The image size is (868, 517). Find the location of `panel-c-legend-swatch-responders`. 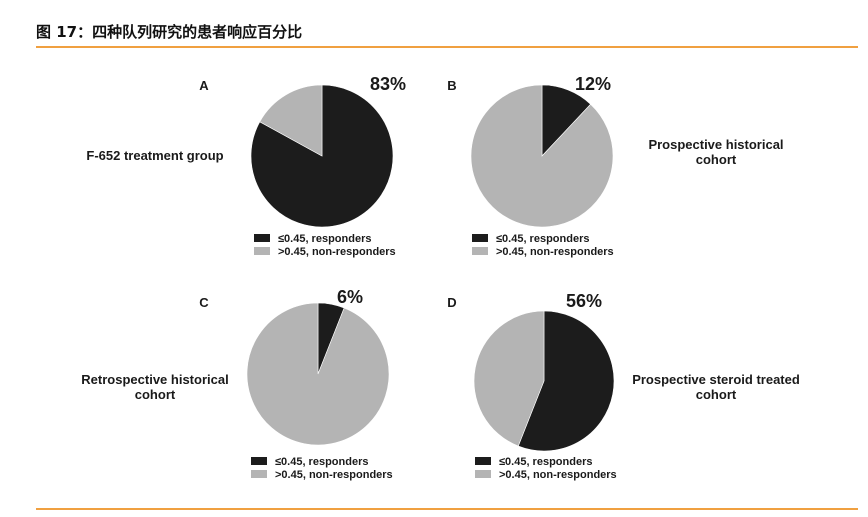

panel-c-legend-swatch-responders is located at coordinates (259, 461).